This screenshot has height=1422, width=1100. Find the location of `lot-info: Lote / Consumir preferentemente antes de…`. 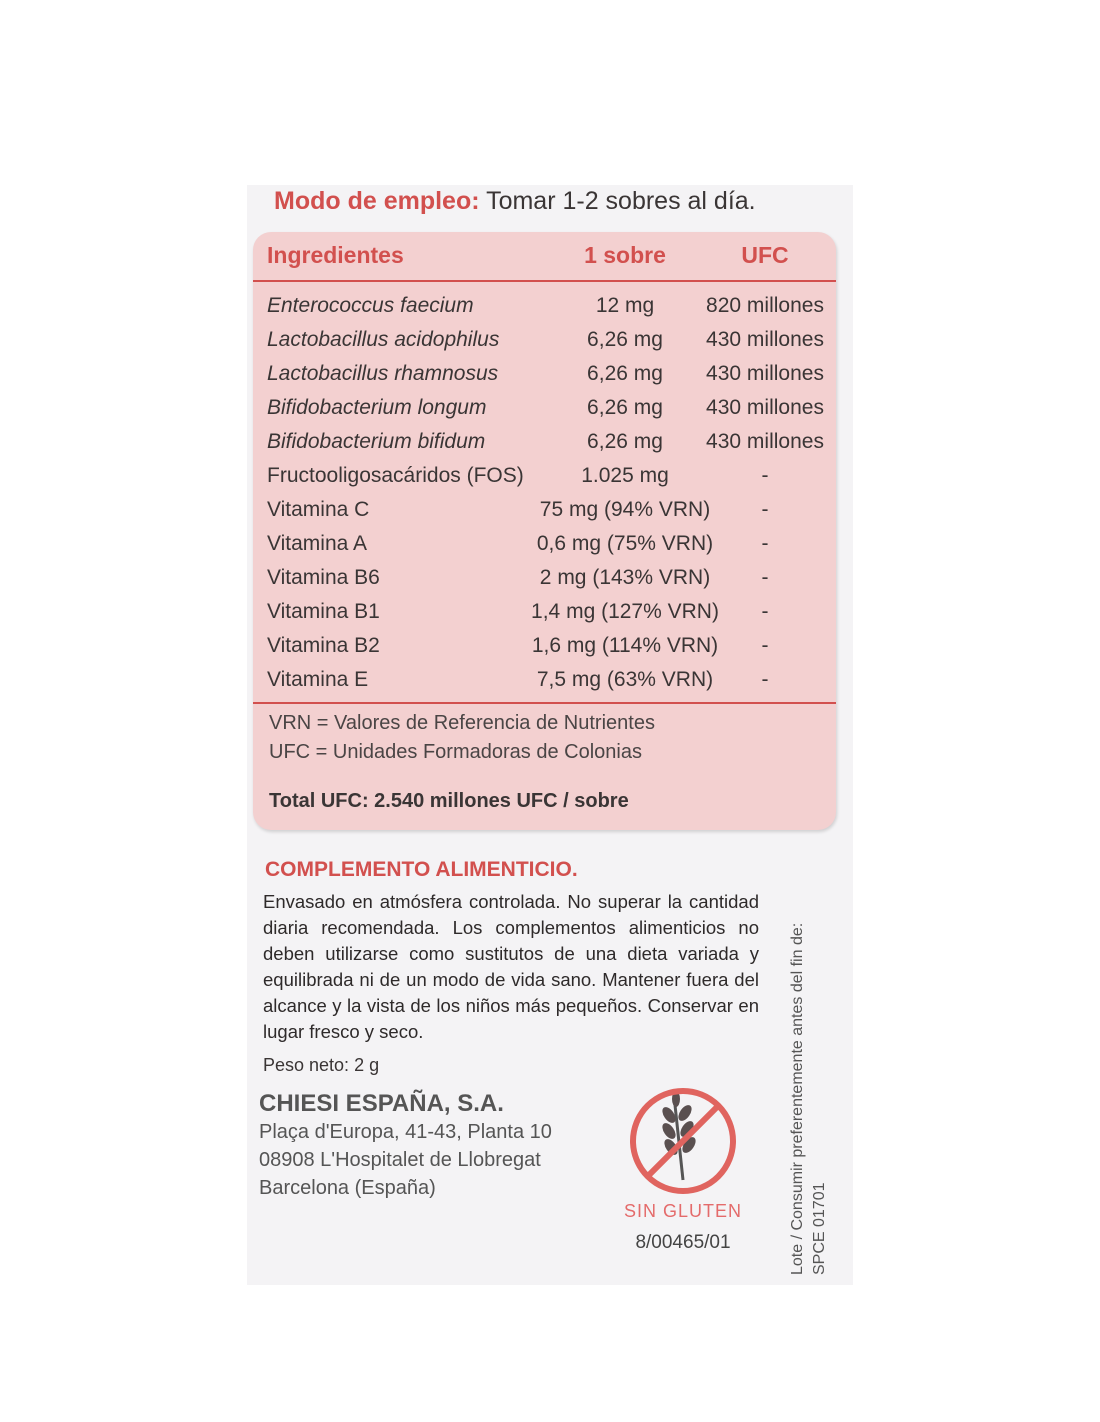

lot-info: Lote / Consumir preferentemente antes de… is located at coordinates (809, 1099).